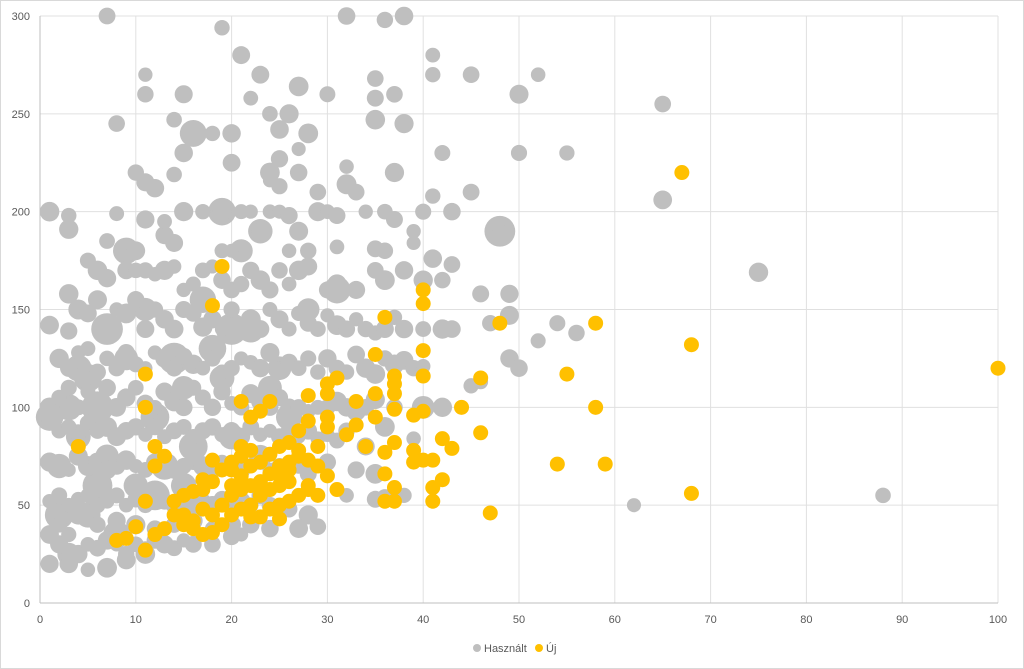 Image resolution: width=1024 pixels, height=669 pixels. What do you see at coordinates (40, 620) in the screenshot?
I see `x-tick-label: 0` at bounding box center [40, 620].